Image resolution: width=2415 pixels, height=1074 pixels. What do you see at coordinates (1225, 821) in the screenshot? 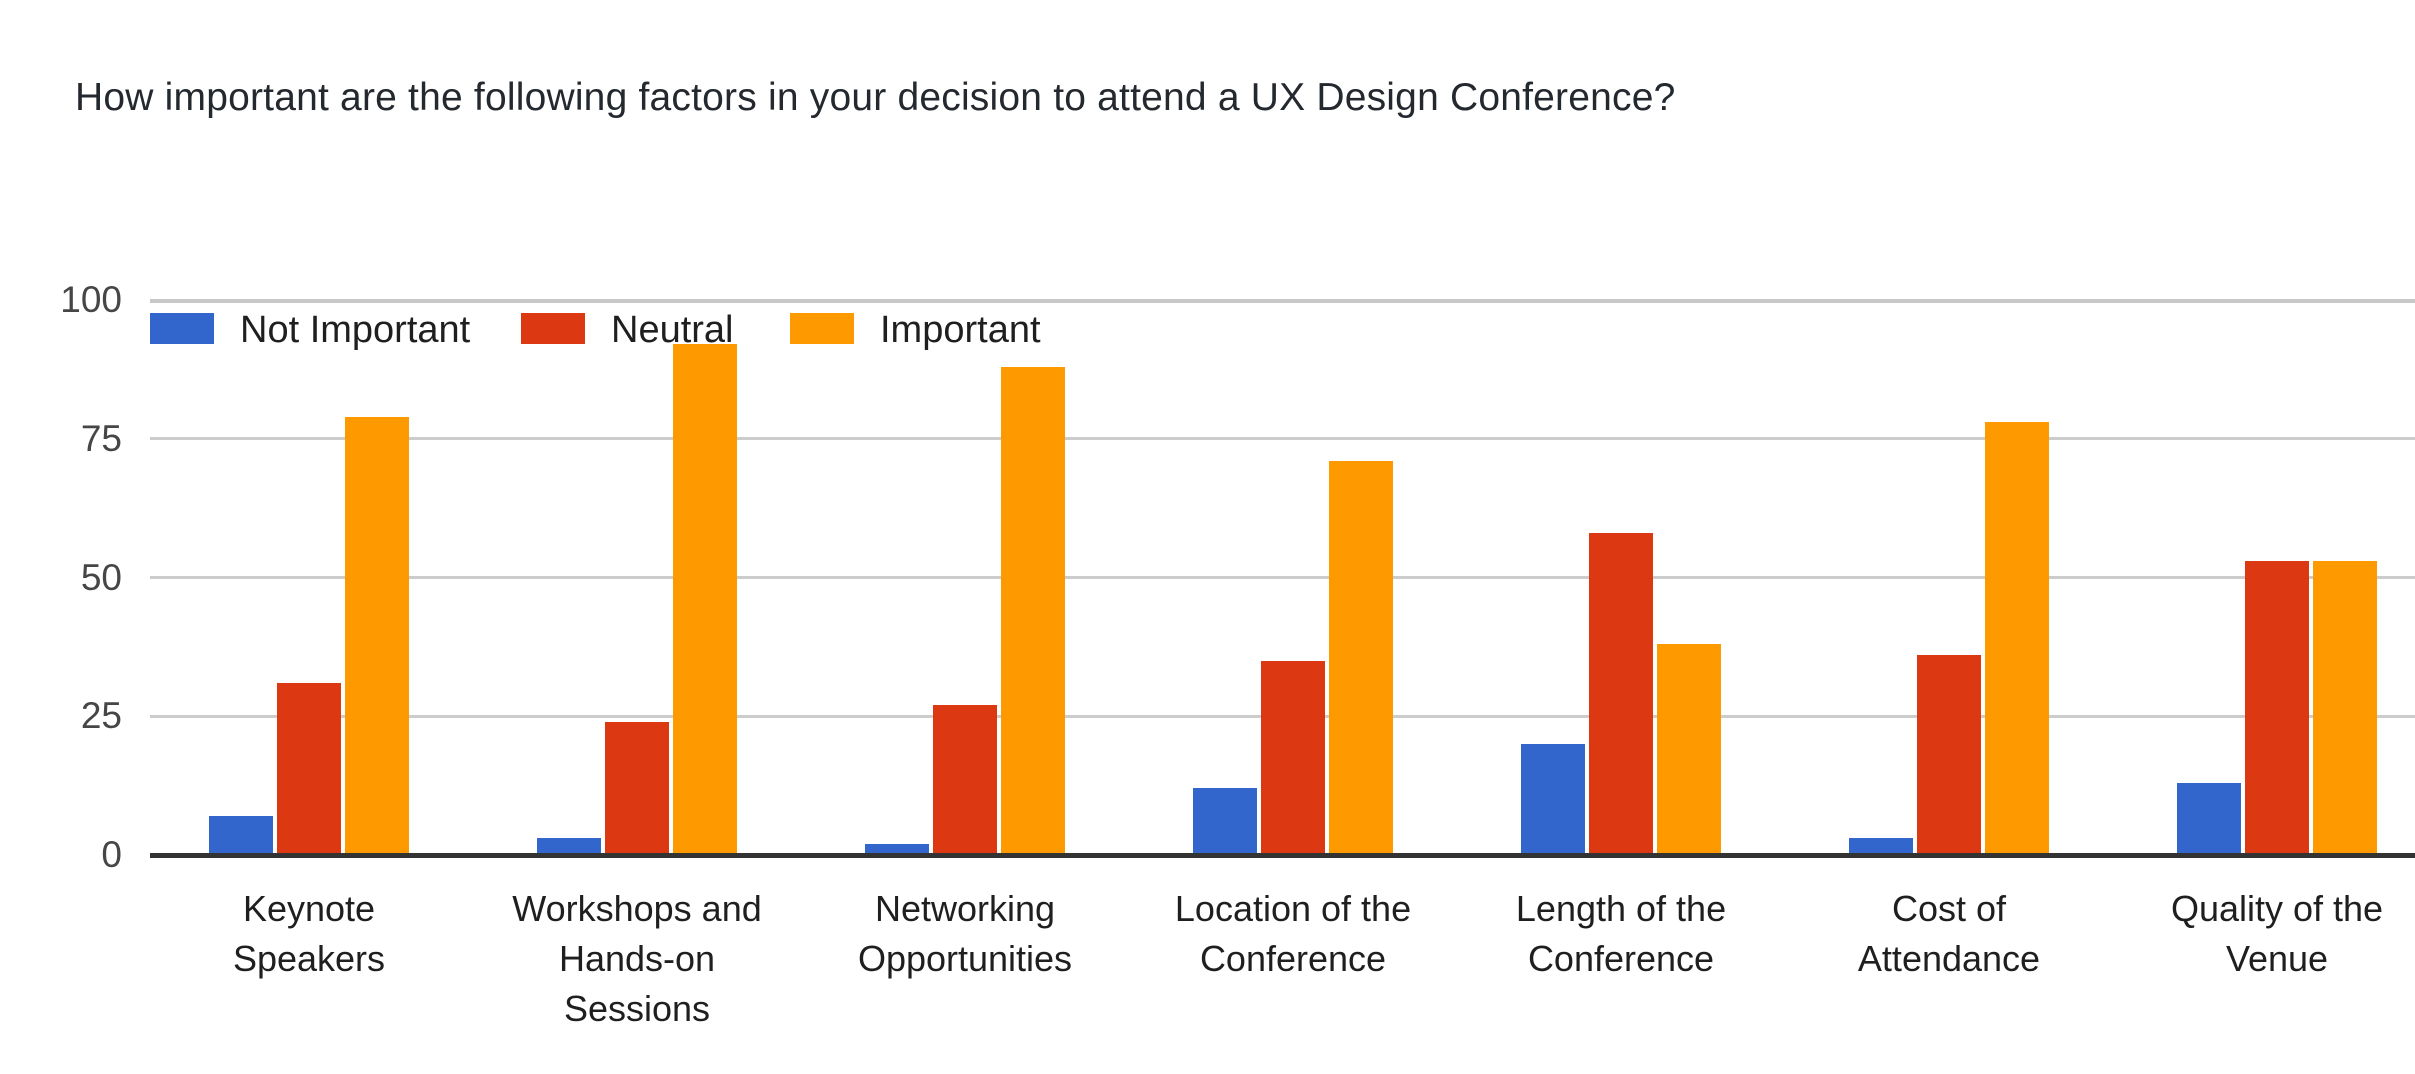
I see `bar-not-important-location-of-the-conference` at bounding box center [1225, 821].